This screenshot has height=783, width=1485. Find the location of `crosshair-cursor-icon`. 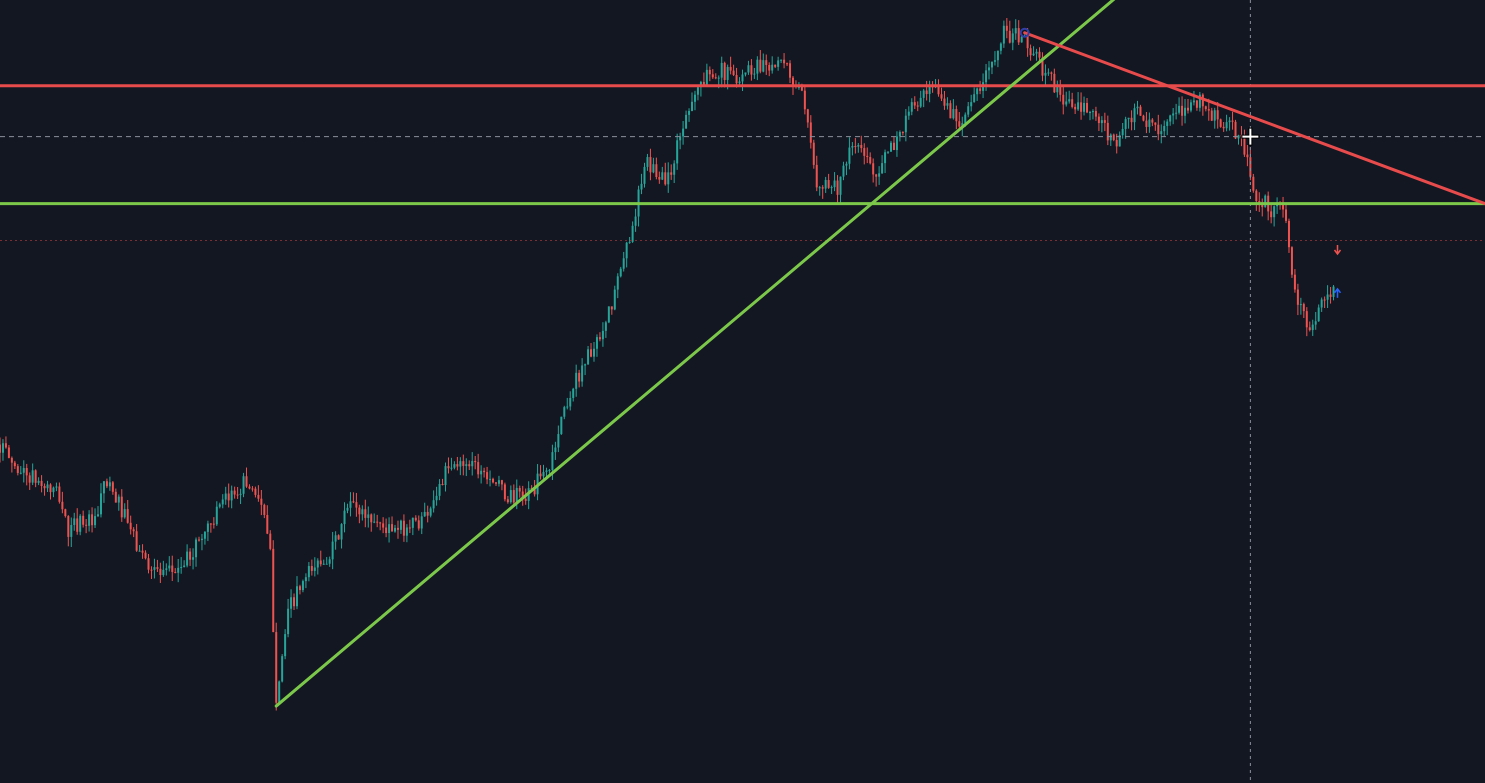

crosshair-cursor-icon is located at coordinates (1250, 136).